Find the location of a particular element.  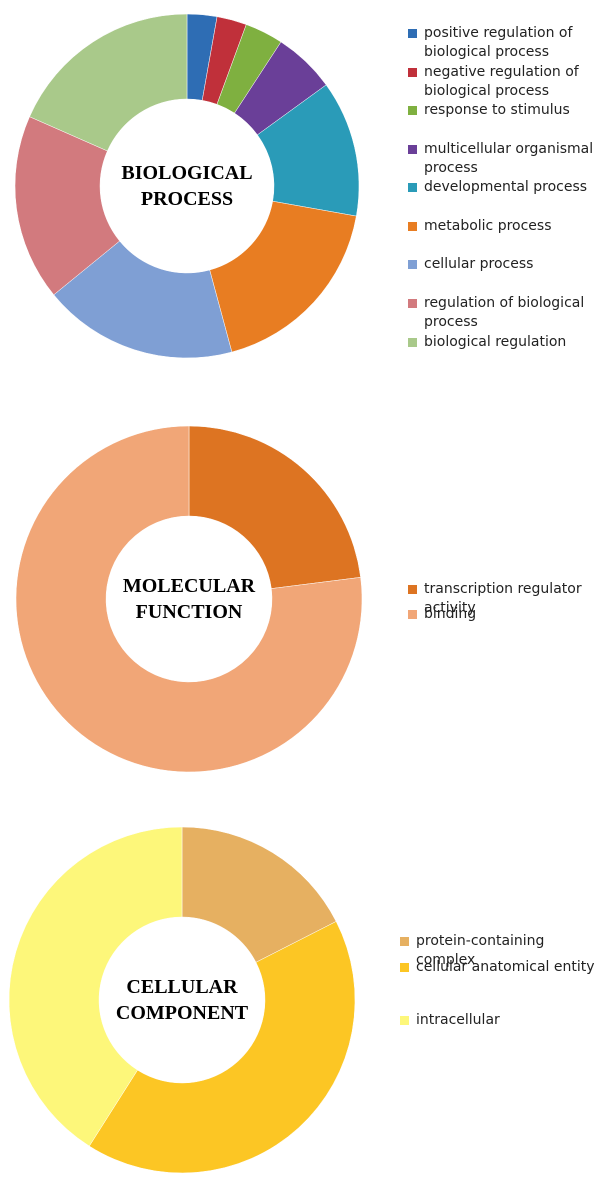

center-title: MOLECULAR FUNCTION is located at coordinates (189, 599).